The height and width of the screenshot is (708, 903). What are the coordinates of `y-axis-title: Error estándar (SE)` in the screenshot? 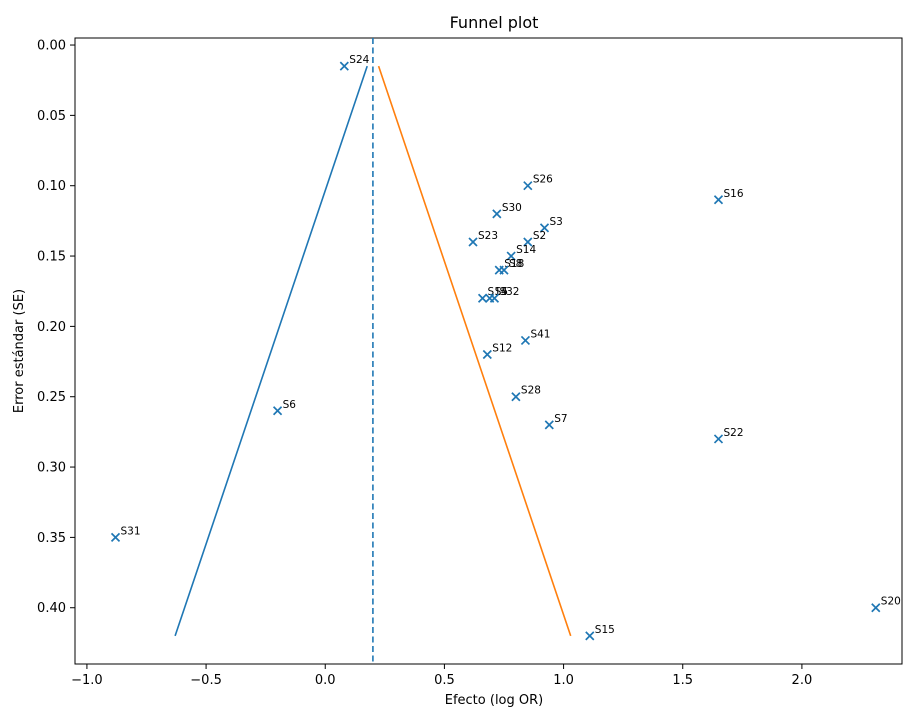 It's located at (19, 351).